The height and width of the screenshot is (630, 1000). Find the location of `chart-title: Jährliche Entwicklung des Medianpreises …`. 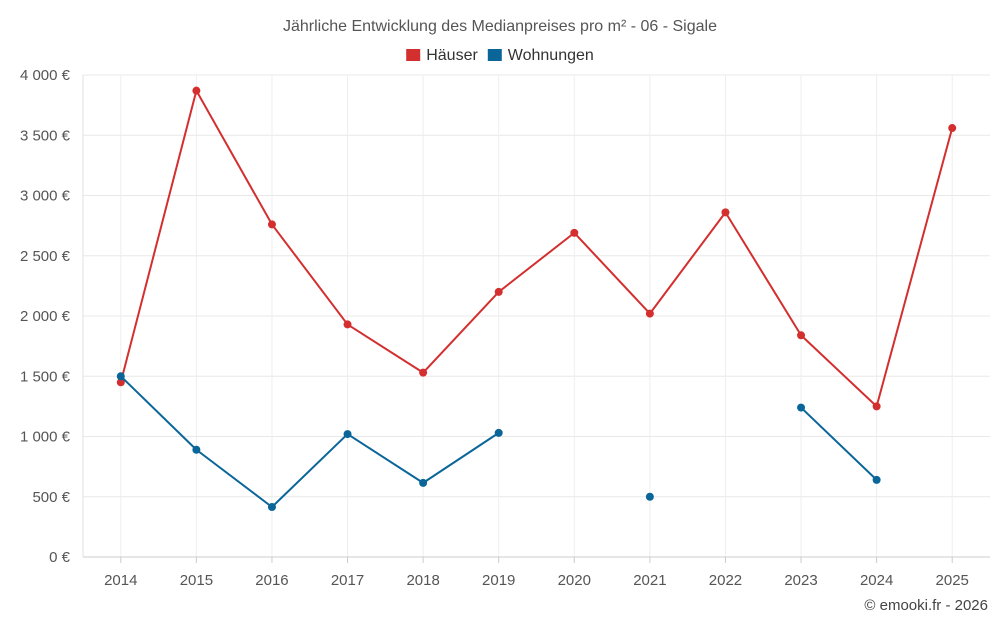

chart-title: Jährliche Entwicklung des Medianpreises … is located at coordinates (500, 26).